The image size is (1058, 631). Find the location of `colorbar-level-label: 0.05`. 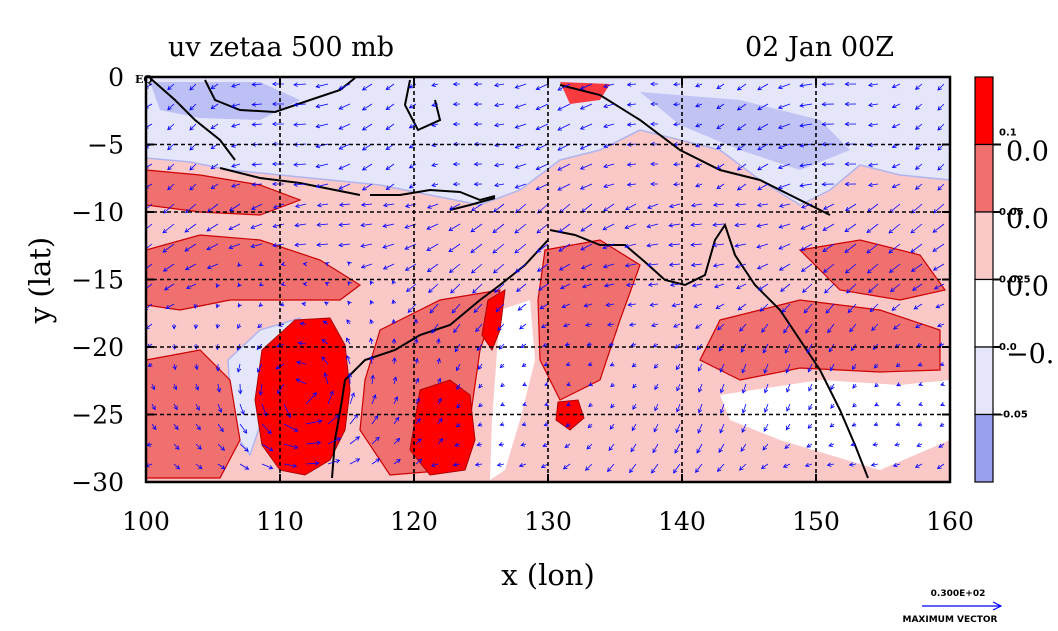

colorbar-level-label: 0.05 is located at coordinates (1011, 212).